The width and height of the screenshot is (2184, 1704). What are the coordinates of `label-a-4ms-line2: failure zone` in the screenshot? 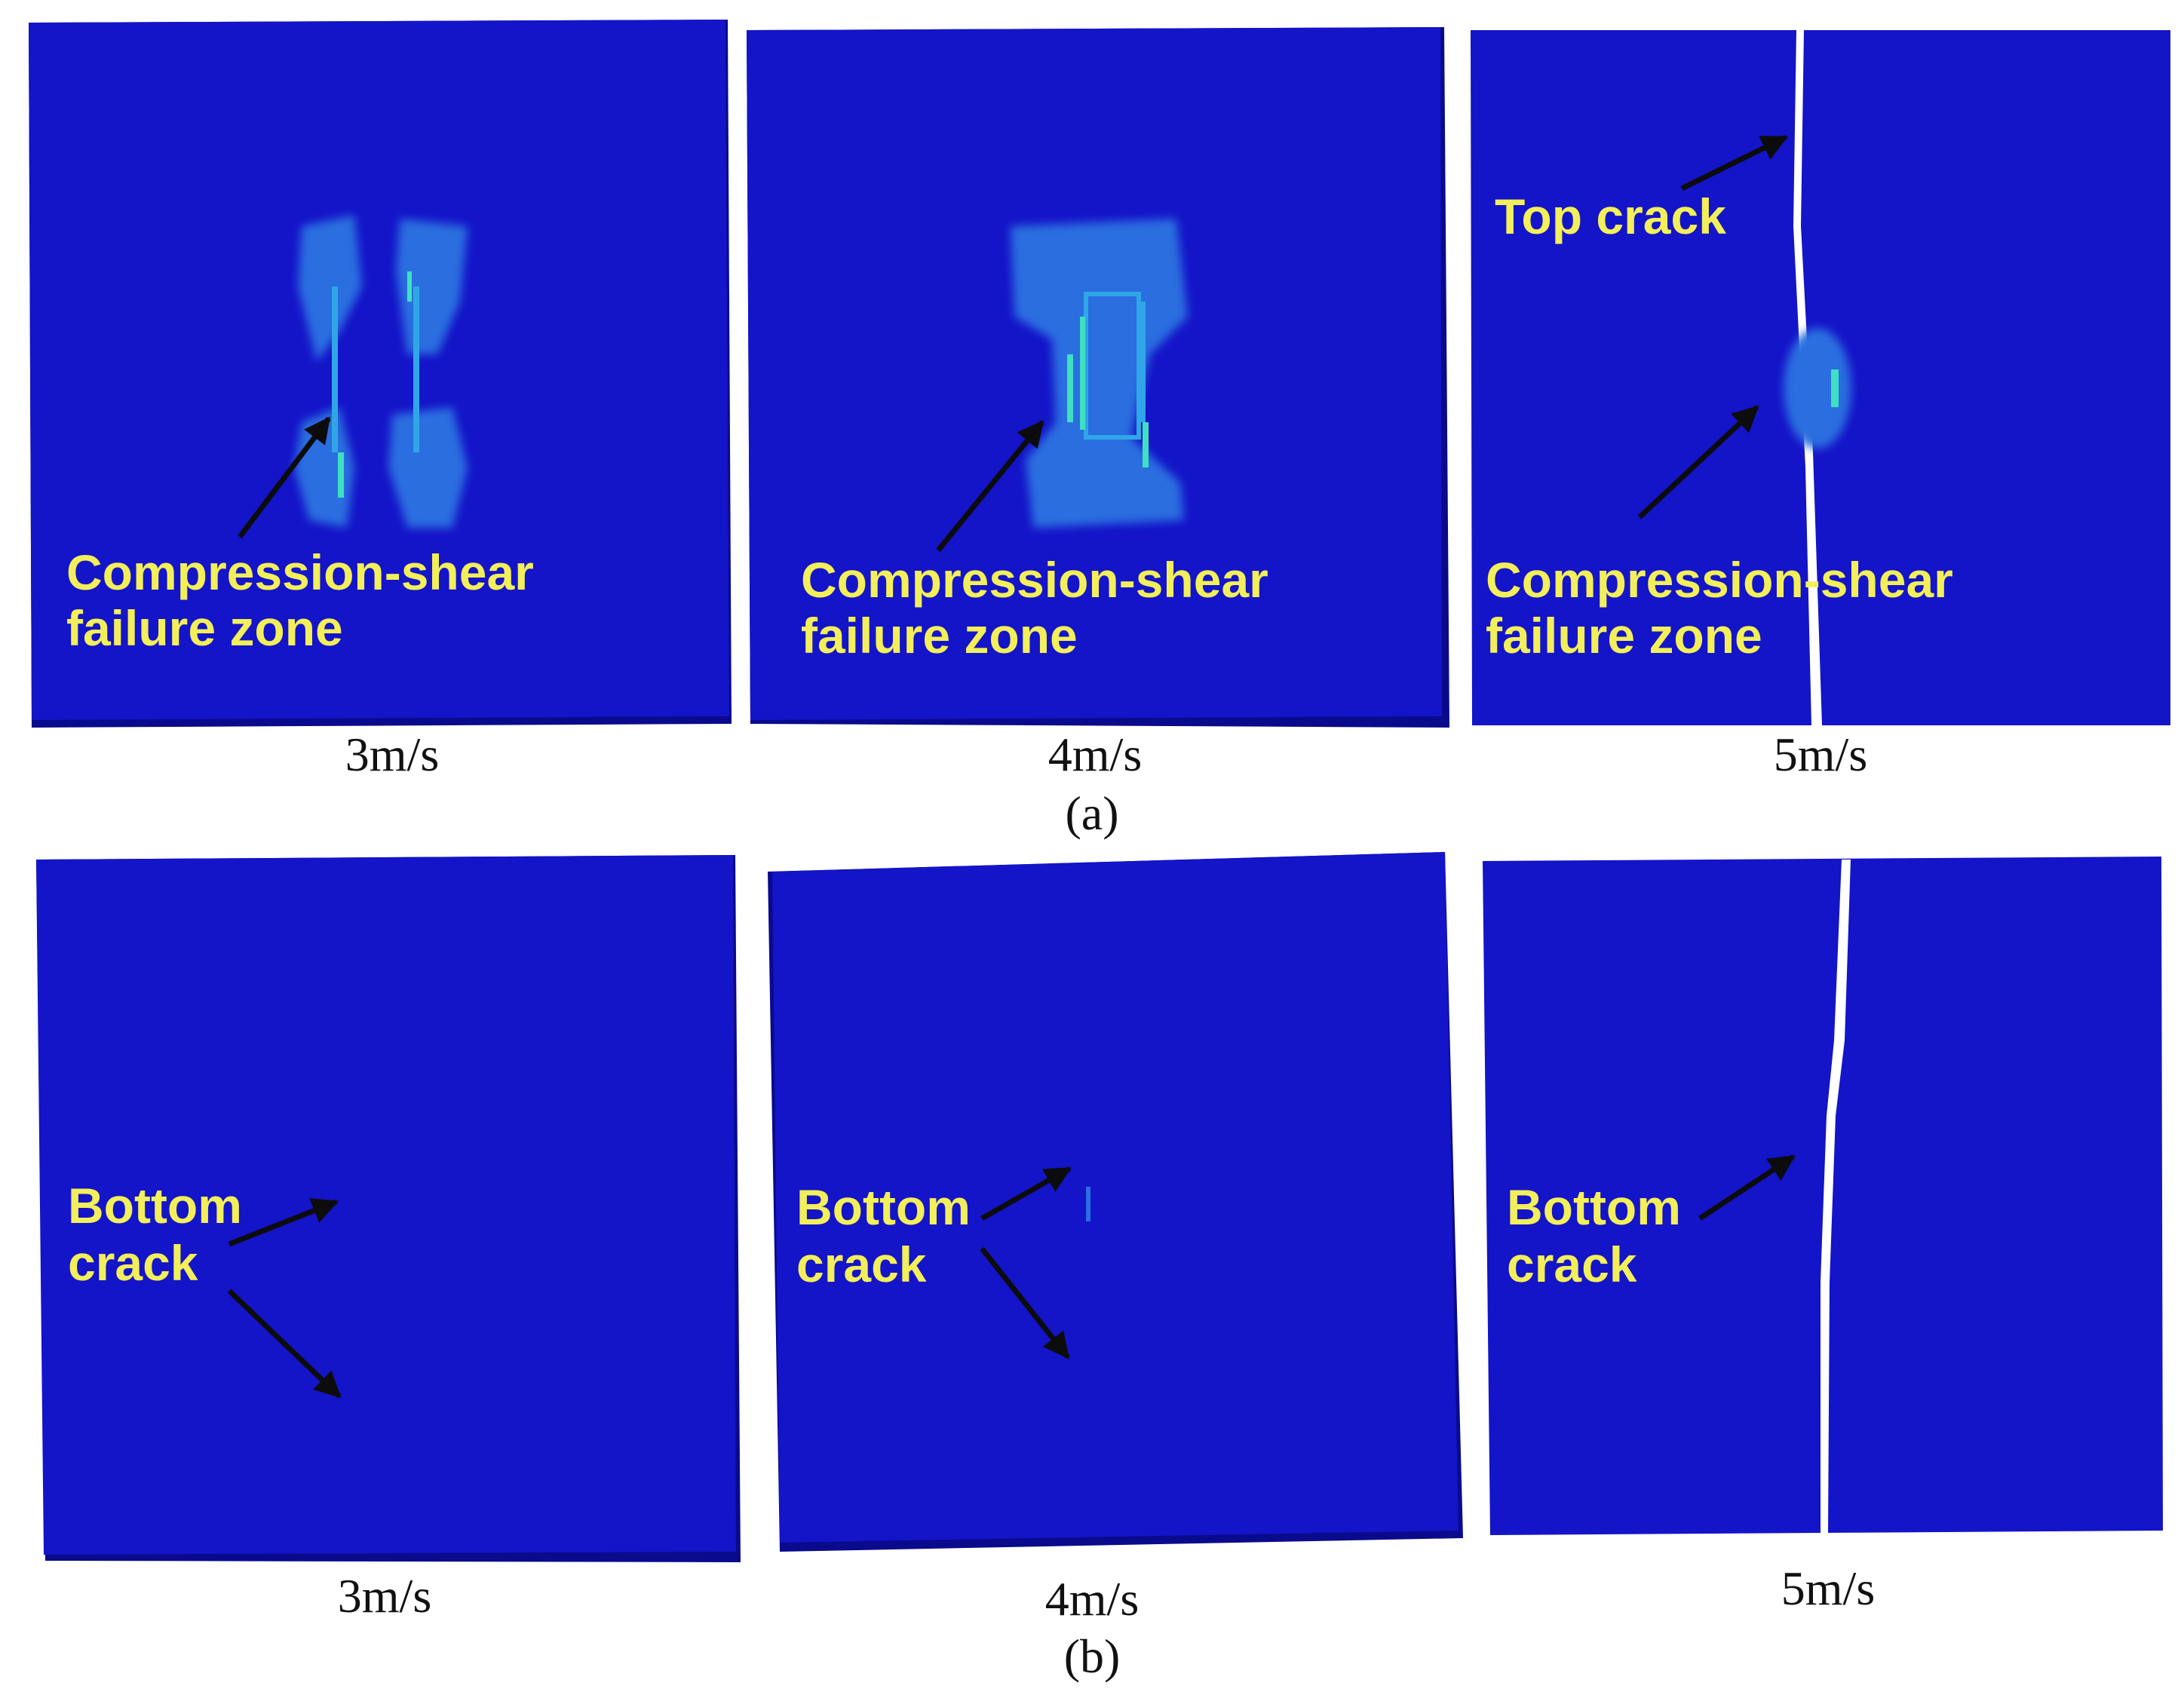 It's located at (939, 636).